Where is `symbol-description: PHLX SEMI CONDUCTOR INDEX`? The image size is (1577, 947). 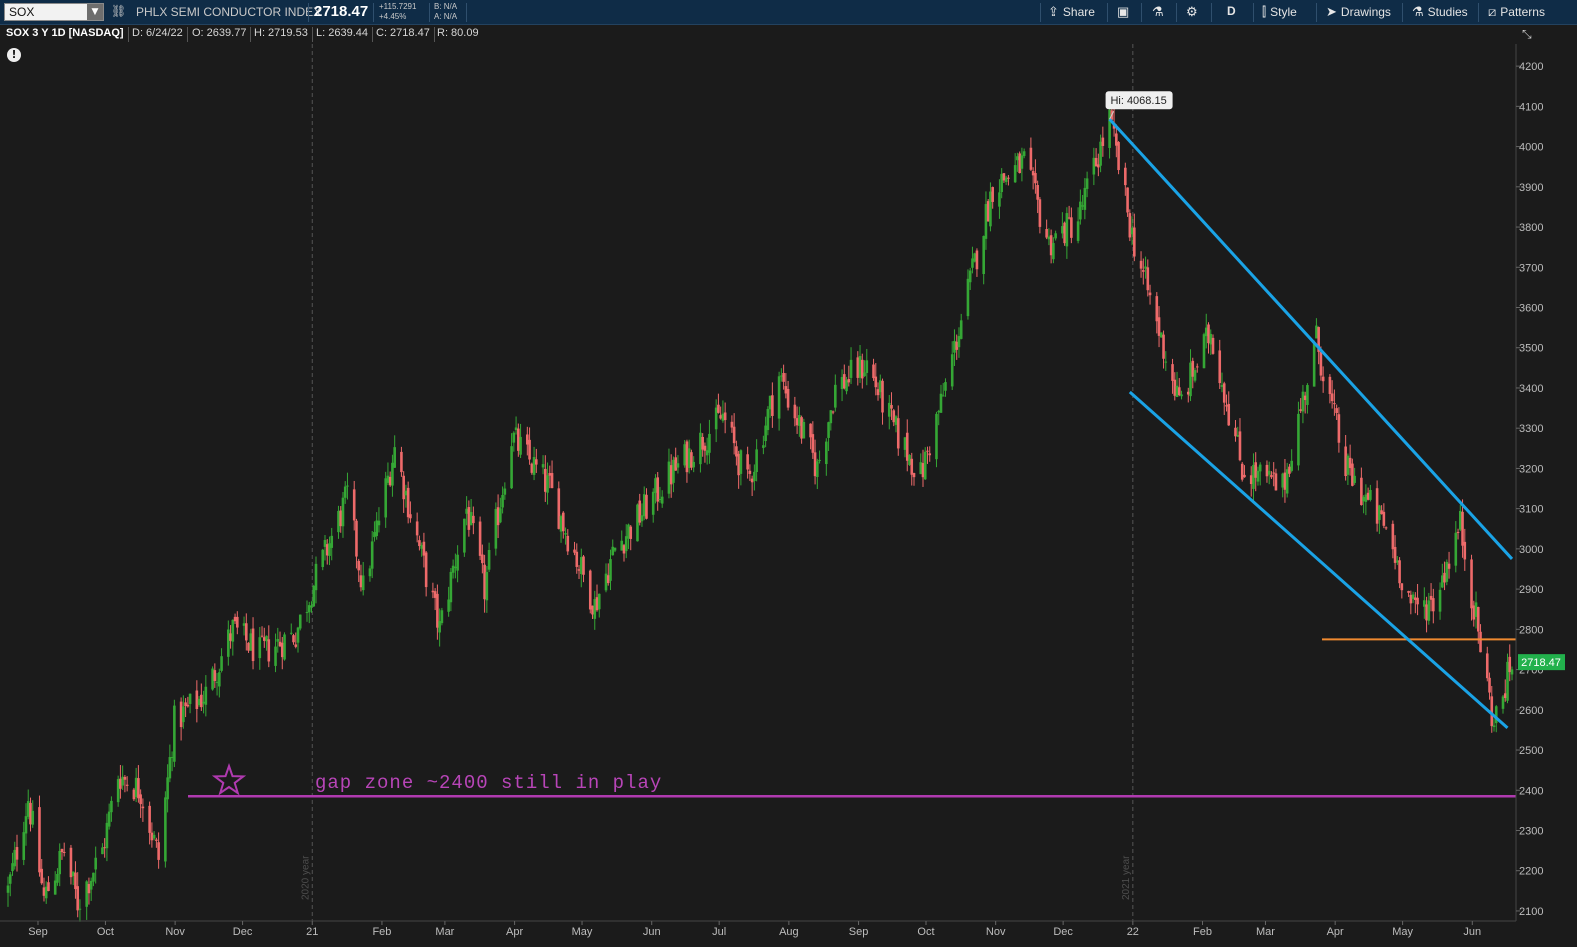 symbol-description: PHLX SEMI CONDUCTOR INDEX is located at coordinates (229, 12).